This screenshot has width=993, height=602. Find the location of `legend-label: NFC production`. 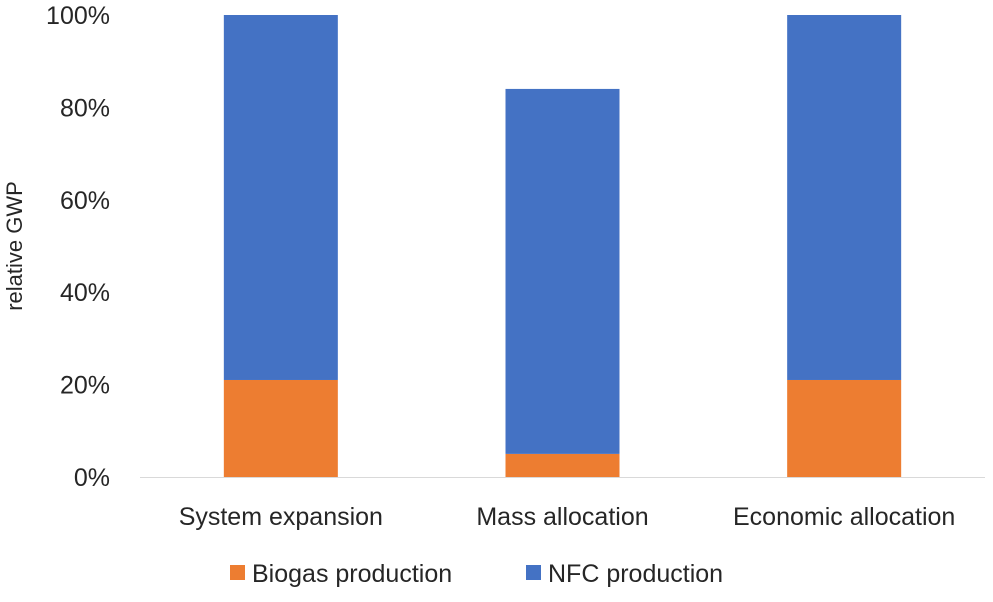

legend-label: NFC production is located at coordinates (635, 574).